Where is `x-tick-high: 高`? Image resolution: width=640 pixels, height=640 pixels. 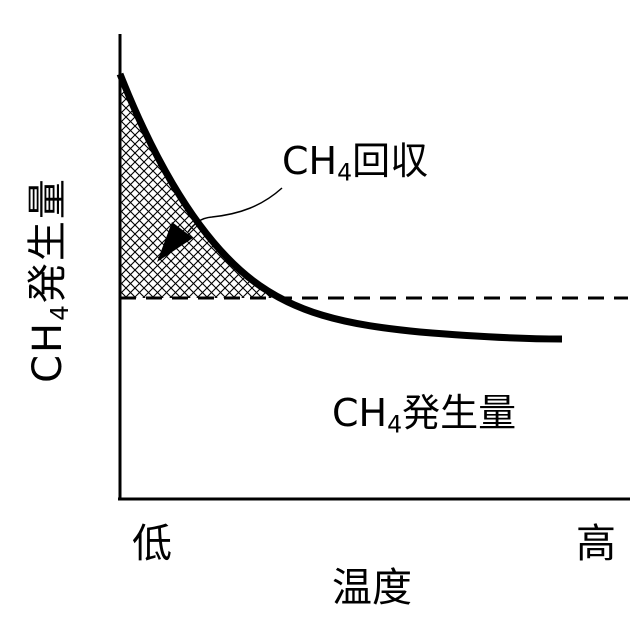 x-tick-high: 高 is located at coordinates (596, 544).